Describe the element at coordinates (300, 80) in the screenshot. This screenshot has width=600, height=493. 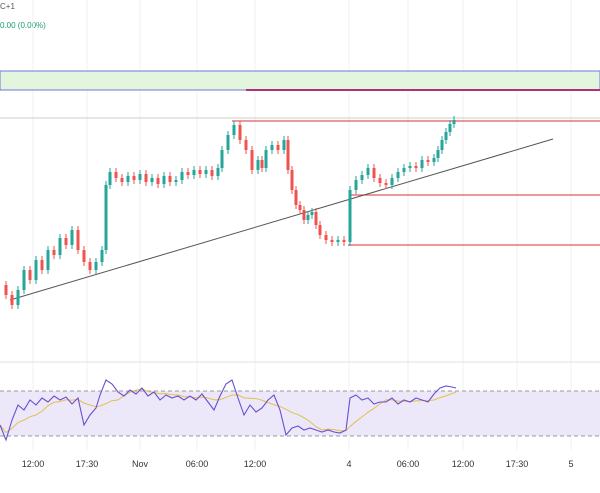
I see `supply-zone` at that location.